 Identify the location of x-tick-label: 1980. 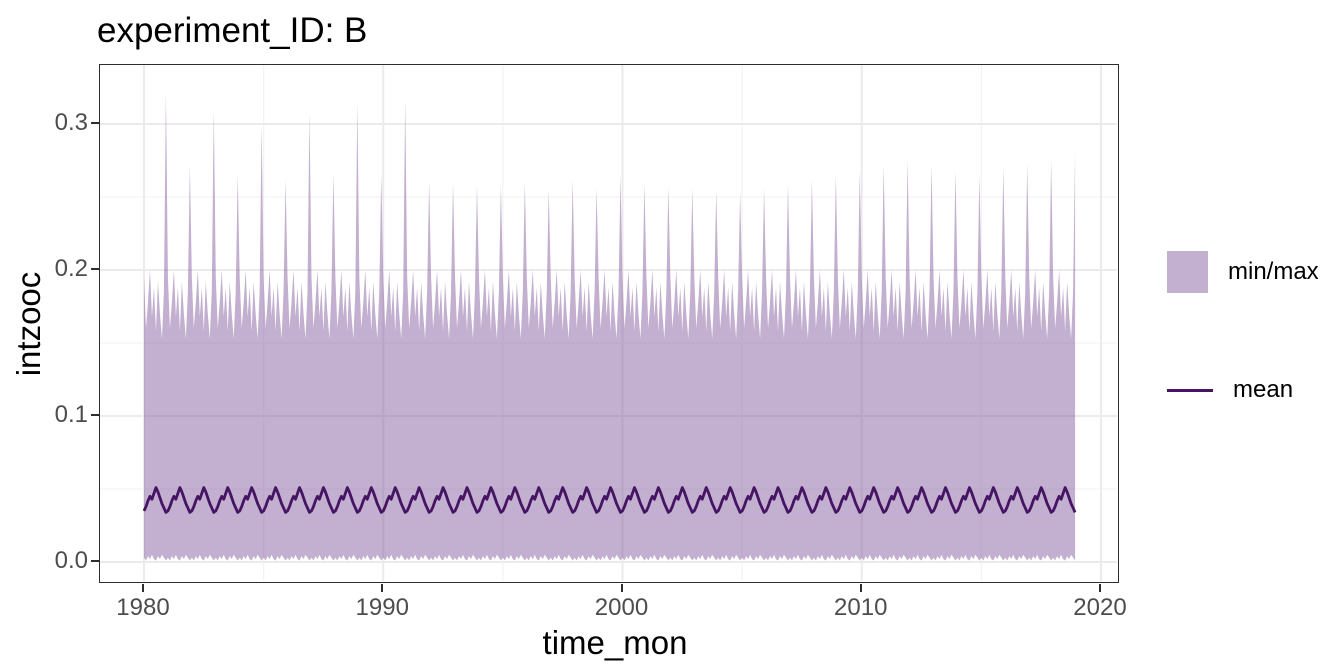
(143, 607).